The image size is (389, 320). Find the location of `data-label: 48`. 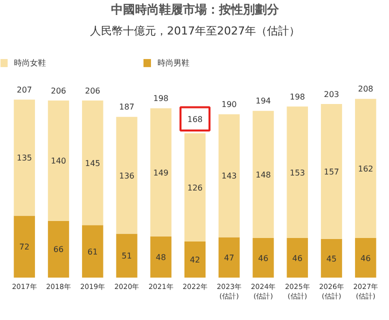

data-label: 48 is located at coordinates (161, 257).